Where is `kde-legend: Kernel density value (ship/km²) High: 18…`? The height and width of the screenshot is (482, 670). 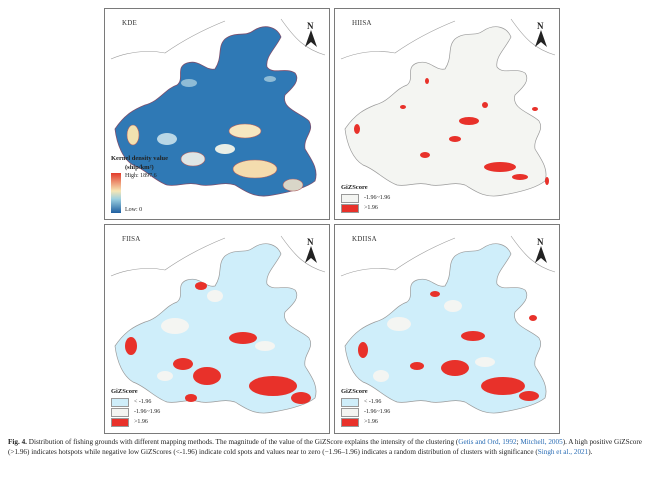 kde-legend: Kernel density value (ship/km²) High: 18… is located at coordinates (139, 184).